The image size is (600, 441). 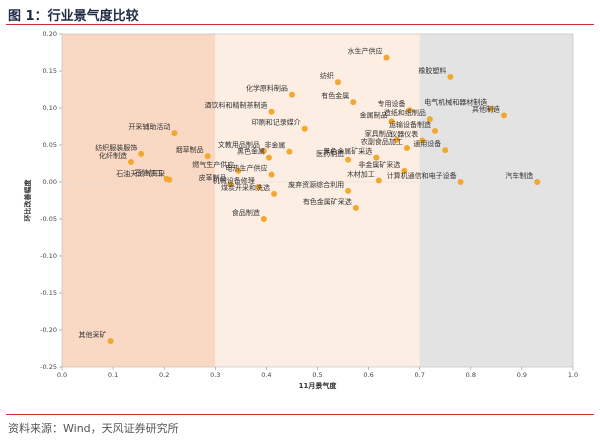 What do you see at coordinates (27, 200) in the screenshot?
I see `y-axis-title: 环比改善幅度` at bounding box center [27, 200].